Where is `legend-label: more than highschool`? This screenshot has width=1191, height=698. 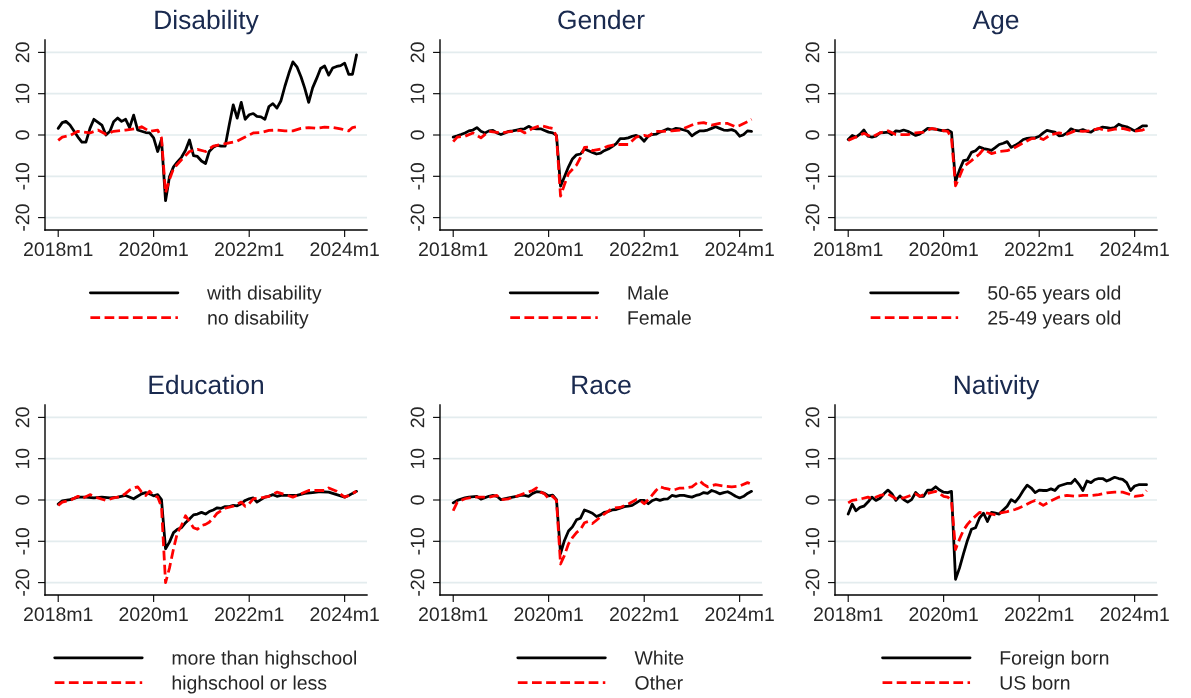
legend-label: more than highschool is located at coordinates (264, 659).